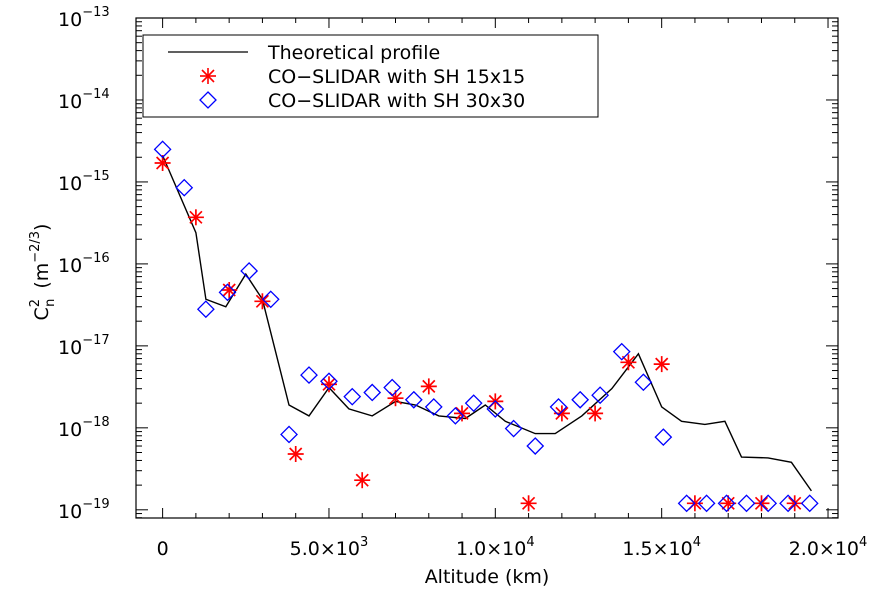 The width and height of the screenshot is (876, 592). I want to click on y-tick-label: 10−18, so click(84, 428).